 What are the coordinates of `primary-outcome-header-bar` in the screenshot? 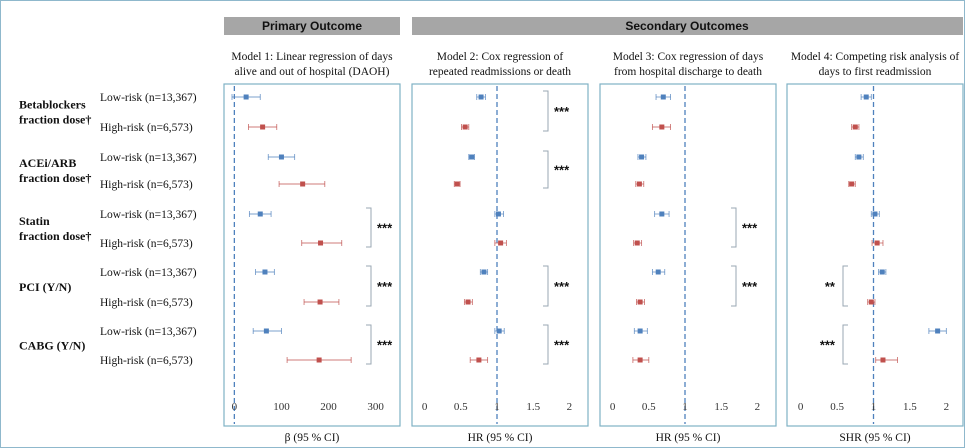 It's located at (312, 26).